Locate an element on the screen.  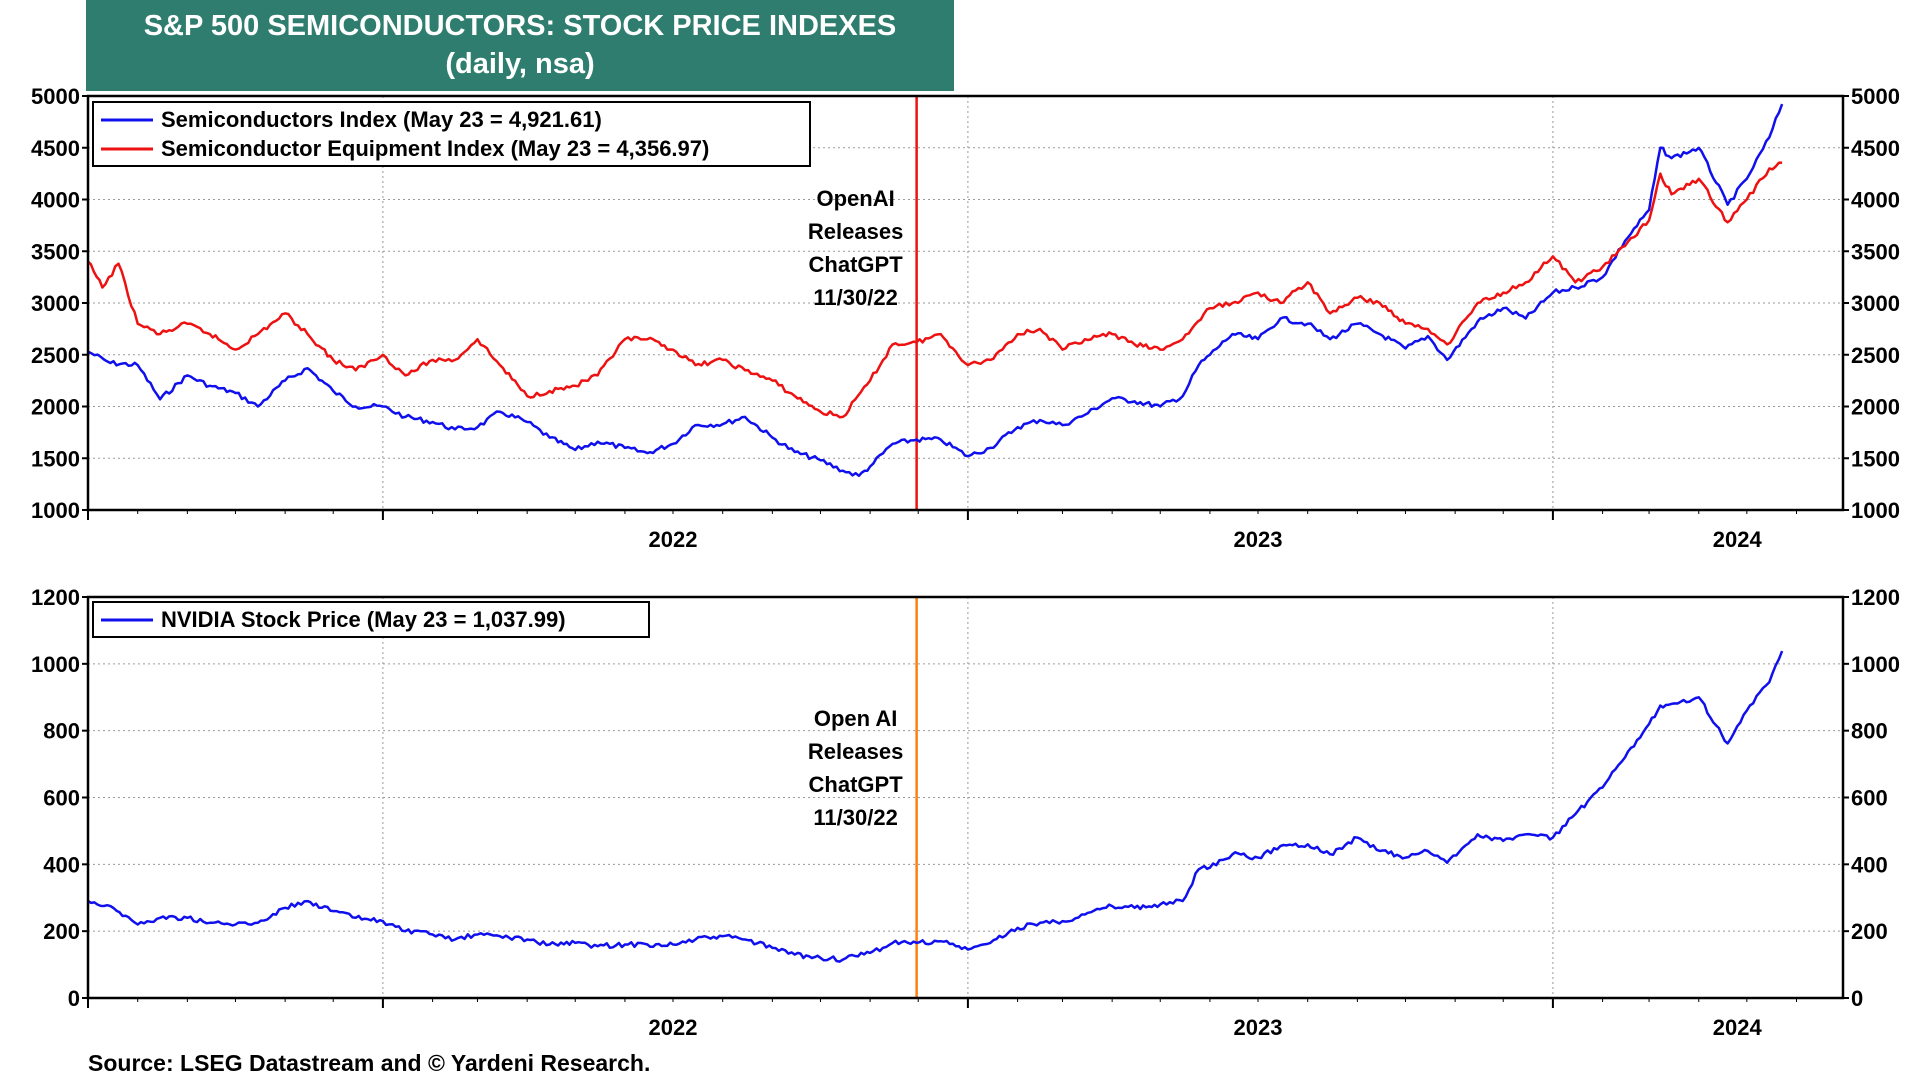
annotation-label: Open AI is located at coordinates (856, 718).